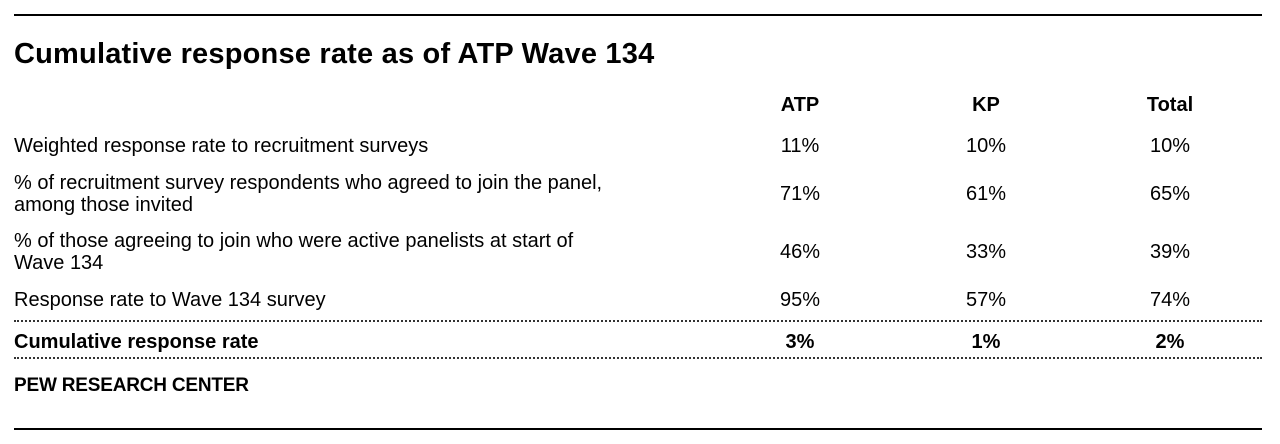 This screenshot has width=1280, height=444. Describe the element at coordinates (986, 252) in the screenshot. I see `cell-kp: 33%` at that location.